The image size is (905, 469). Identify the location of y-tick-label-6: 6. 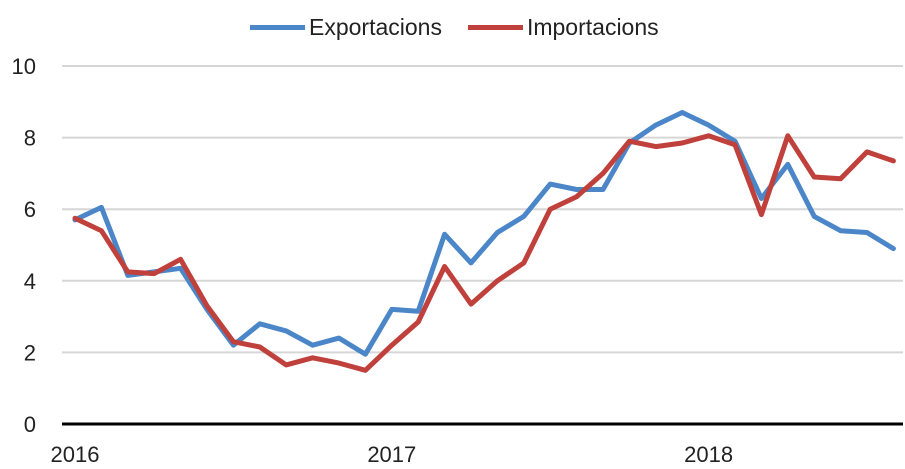
(30, 209).